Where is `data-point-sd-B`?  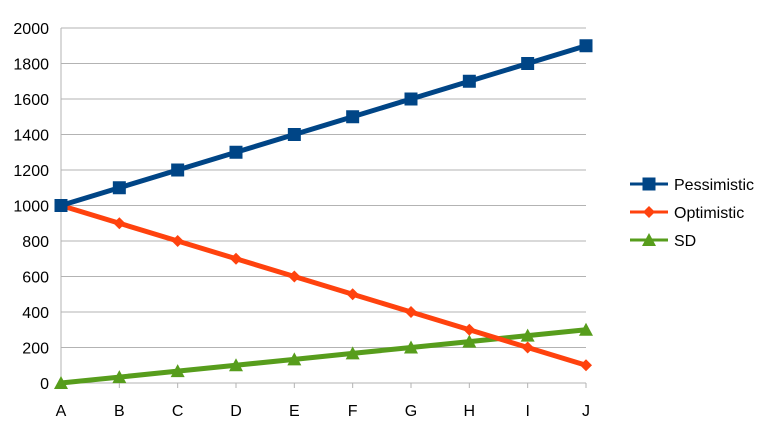
data-point-sd-B is located at coordinates (119, 377).